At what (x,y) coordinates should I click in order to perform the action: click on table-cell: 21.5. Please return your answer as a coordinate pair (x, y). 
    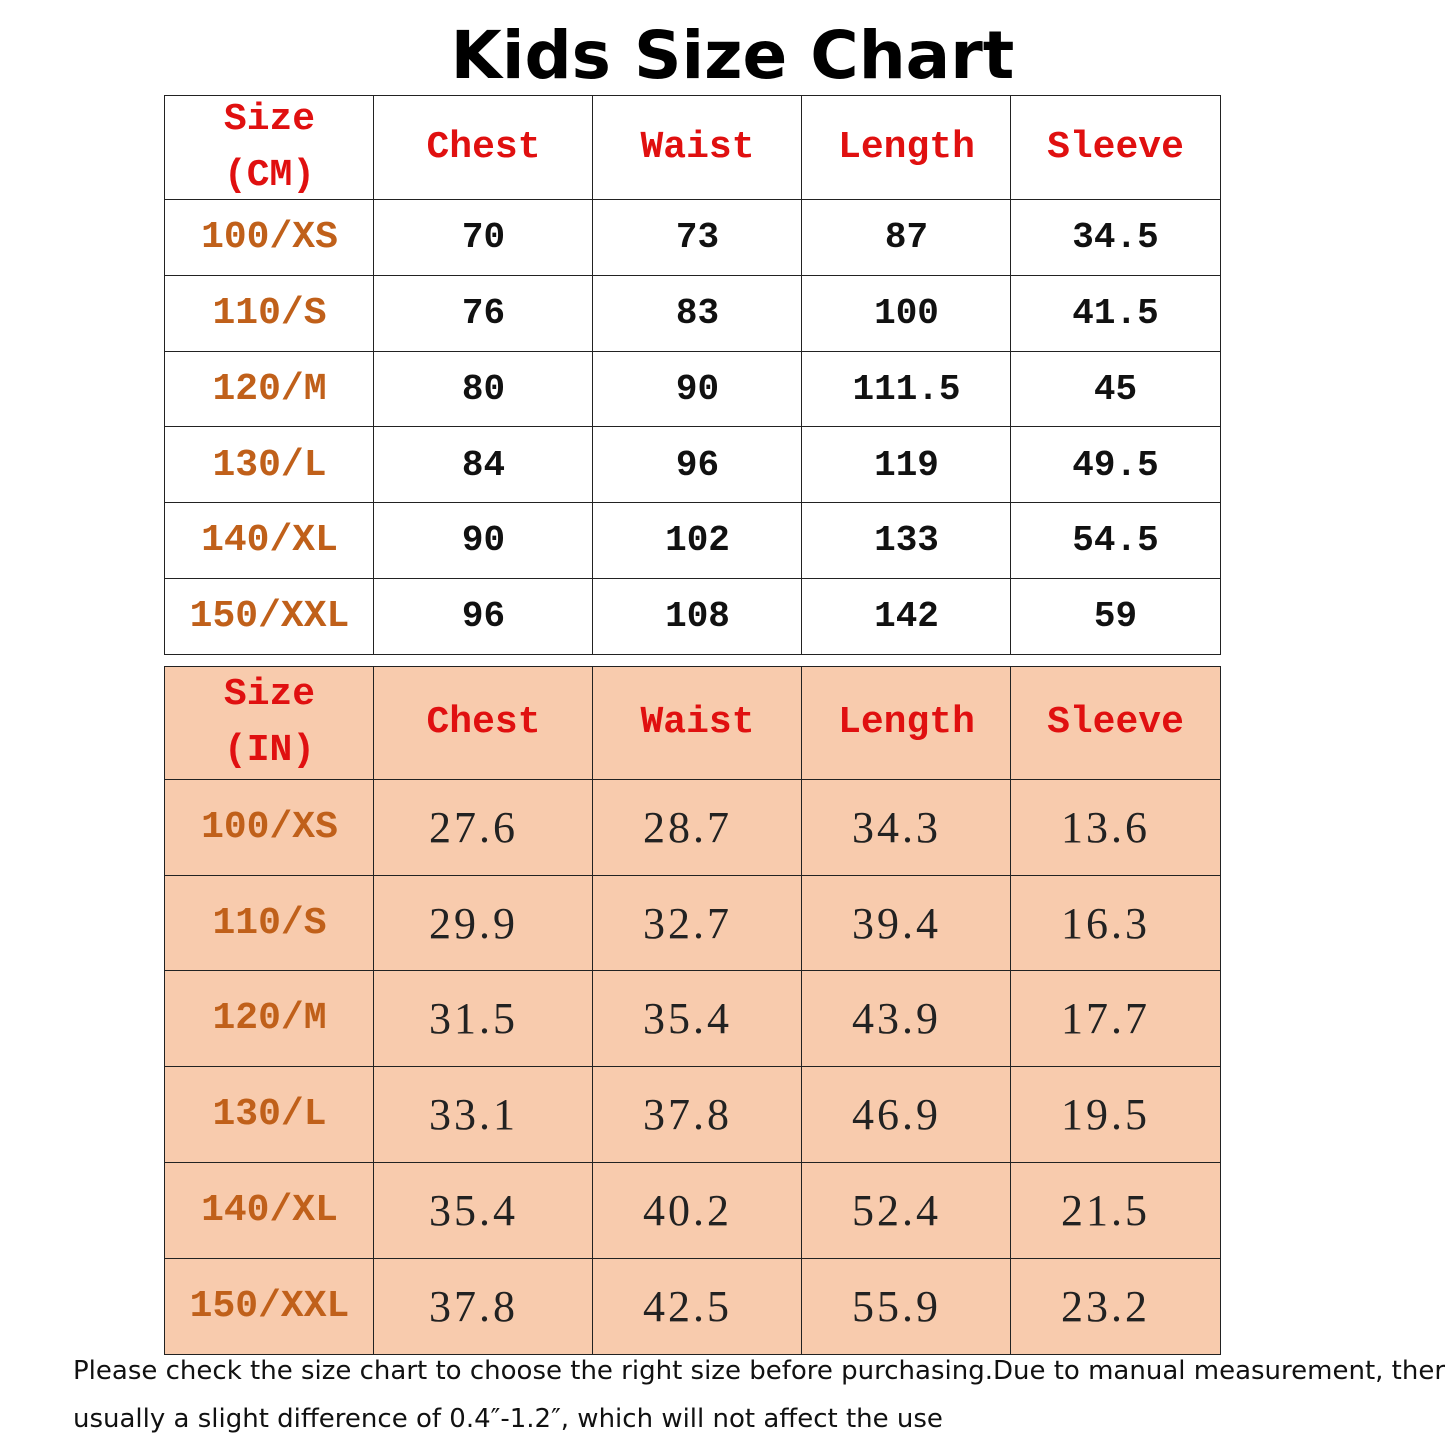
    Looking at the image, I should click on (1115, 1210).